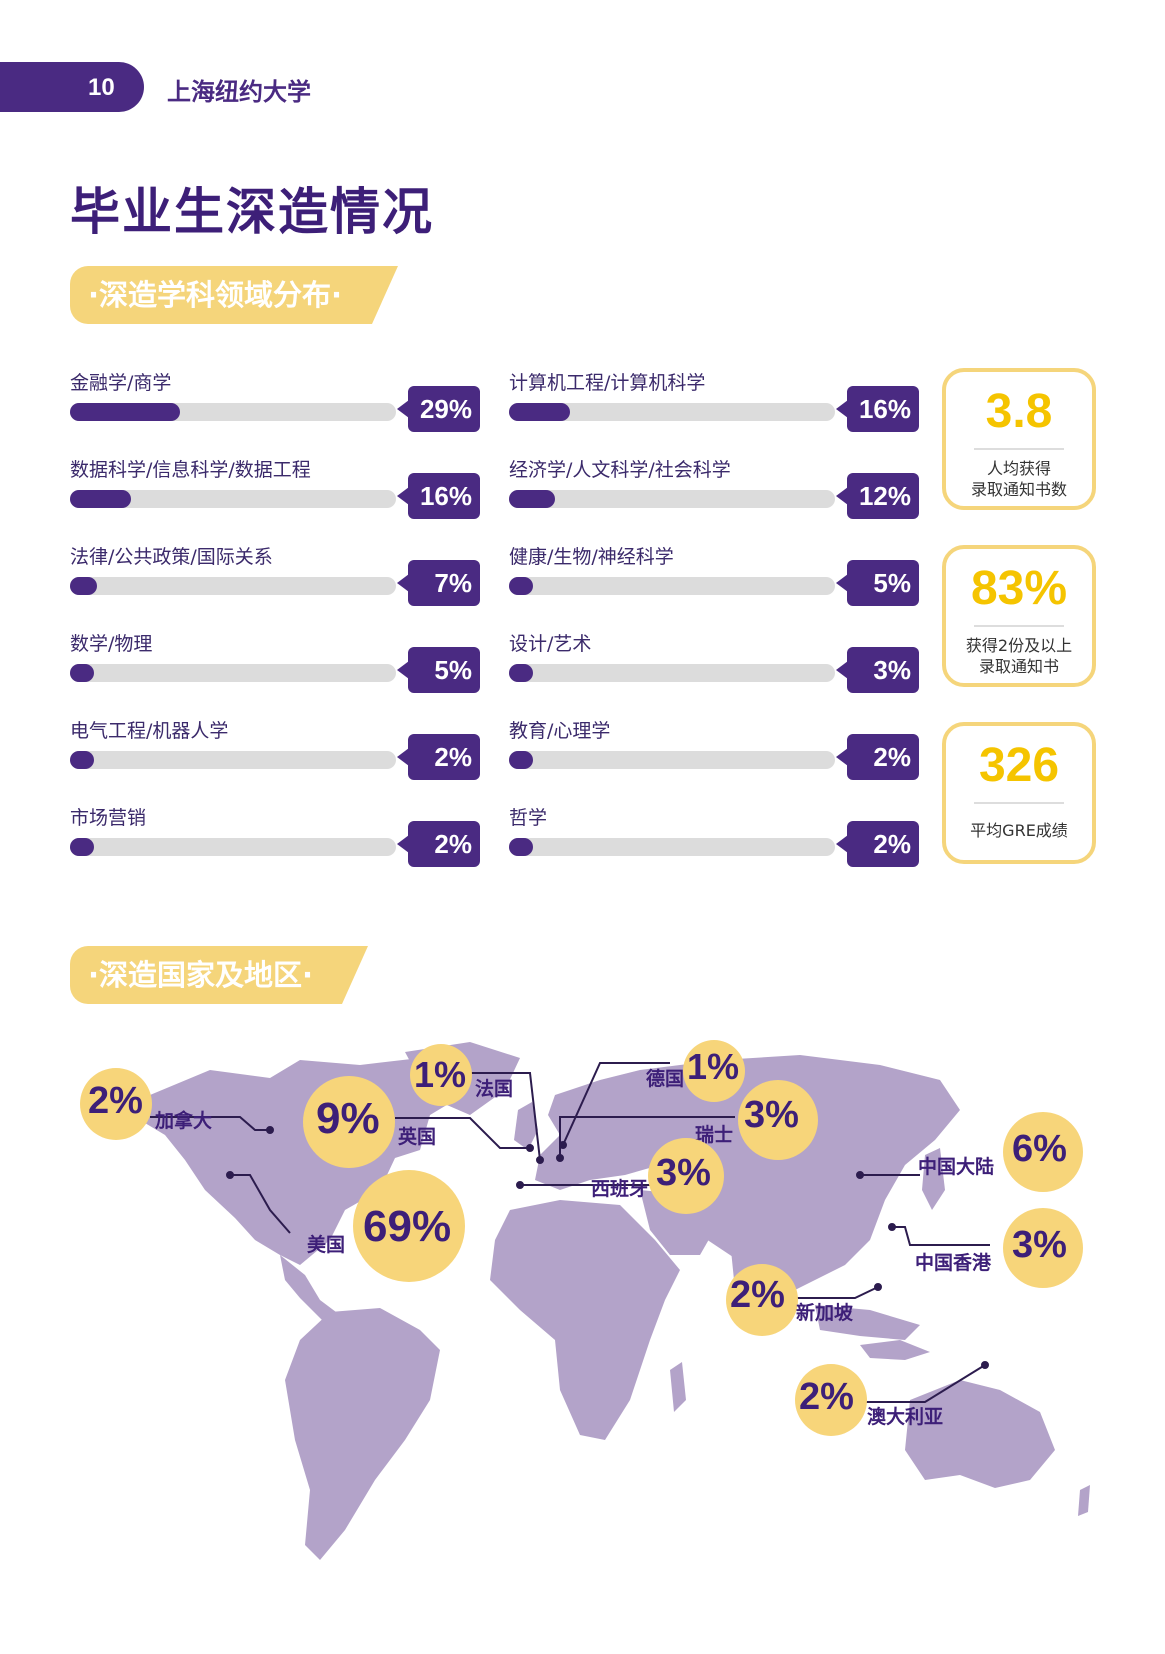 The width and height of the screenshot is (1165, 1654). Describe the element at coordinates (800, 1175) in the screenshot. I see `asia-shape` at that location.